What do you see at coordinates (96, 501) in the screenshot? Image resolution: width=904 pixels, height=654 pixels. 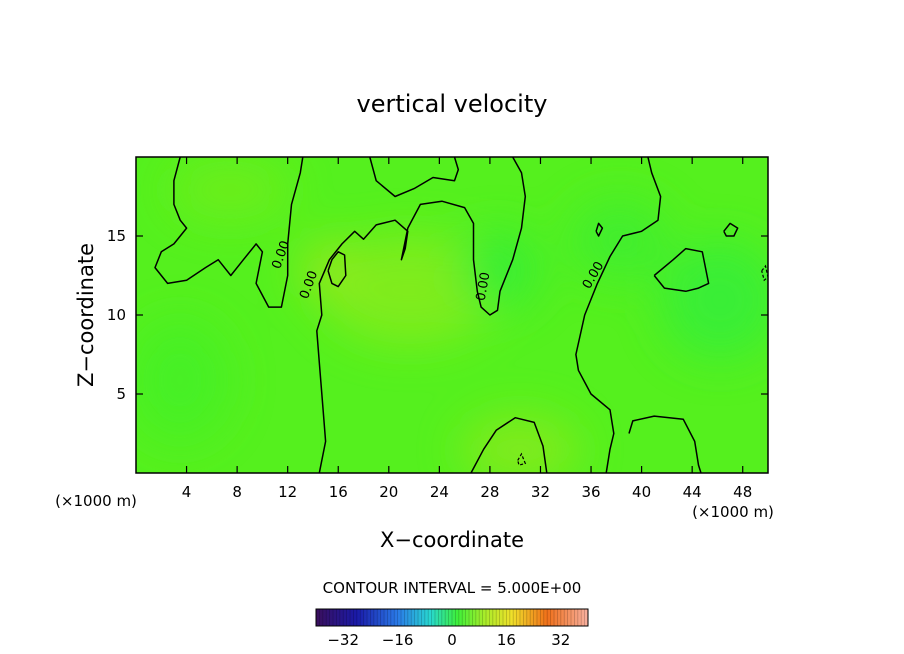 I see `x-unit-left: (×1000 m)` at bounding box center [96, 501].